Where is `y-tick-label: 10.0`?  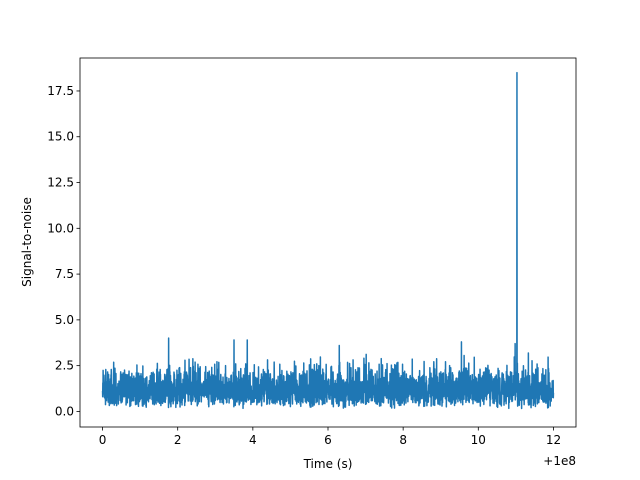 y-tick-label: 10.0 is located at coordinates (60, 228).